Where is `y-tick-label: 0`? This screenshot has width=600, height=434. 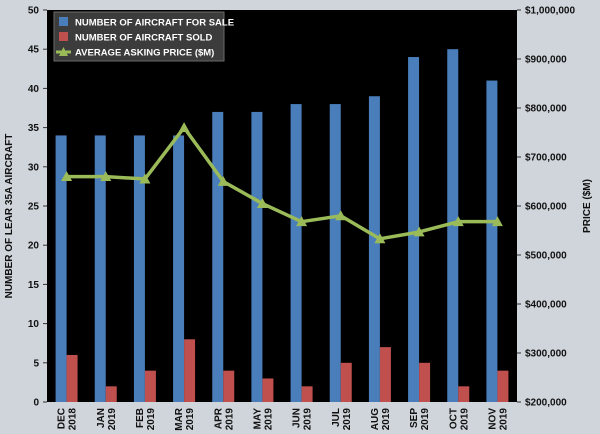
y-tick-label: 0 is located at coordinates (36, 403).